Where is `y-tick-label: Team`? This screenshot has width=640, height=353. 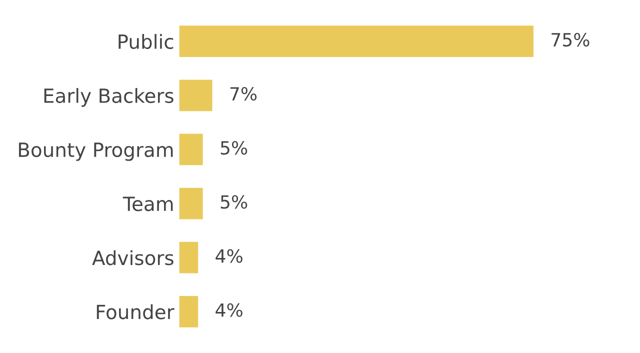
y-tick-label: Team is located at coordinates (147, 204).